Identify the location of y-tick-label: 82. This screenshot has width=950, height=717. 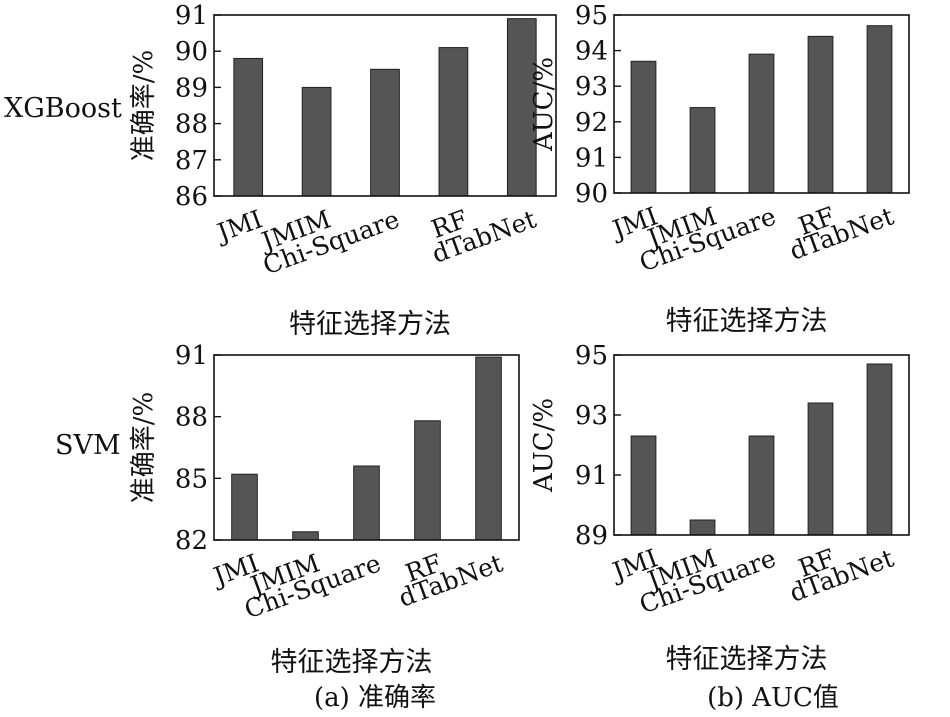
(191, 541).